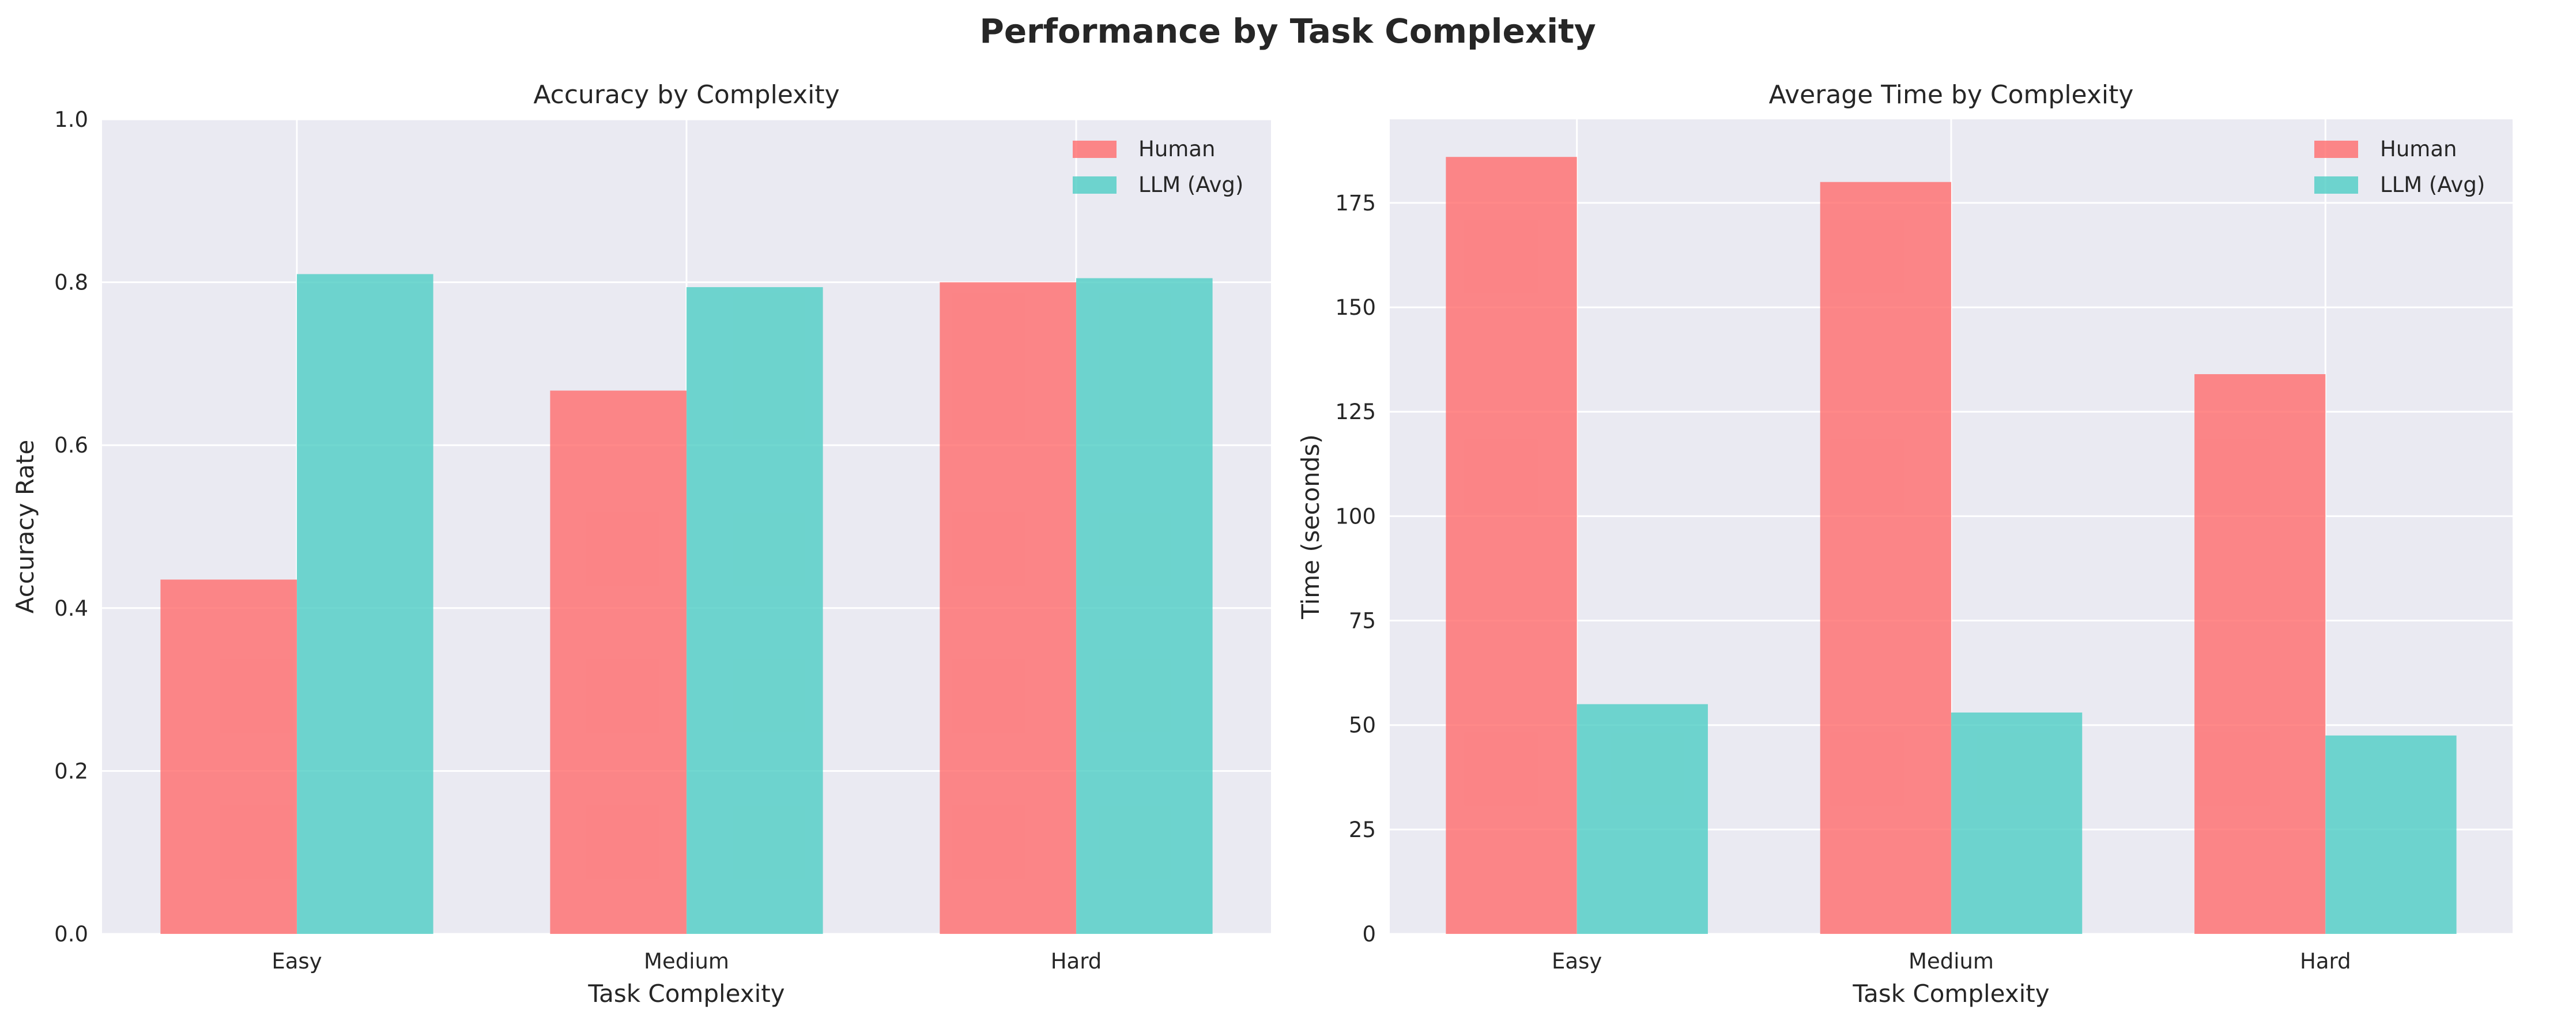  I want to click on accuracy-chart-title: Accuracy by Complexity, so click(686, 95).